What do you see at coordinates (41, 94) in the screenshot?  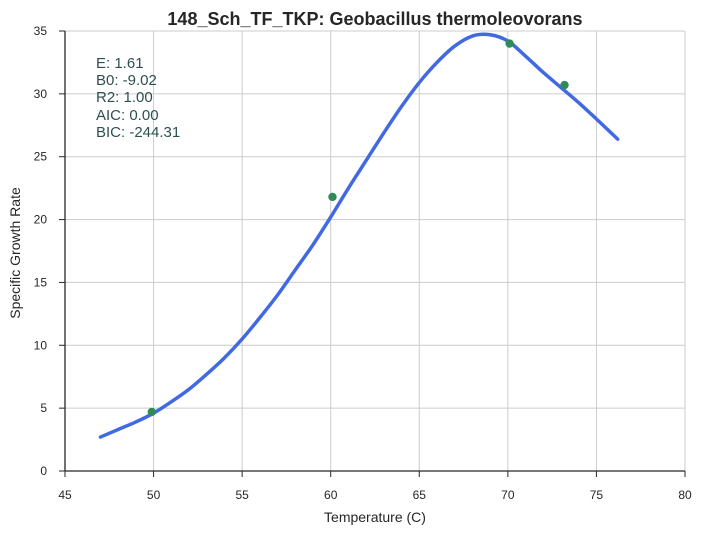 I see `y-tick-label: 30` at bounding box center [41, 94].